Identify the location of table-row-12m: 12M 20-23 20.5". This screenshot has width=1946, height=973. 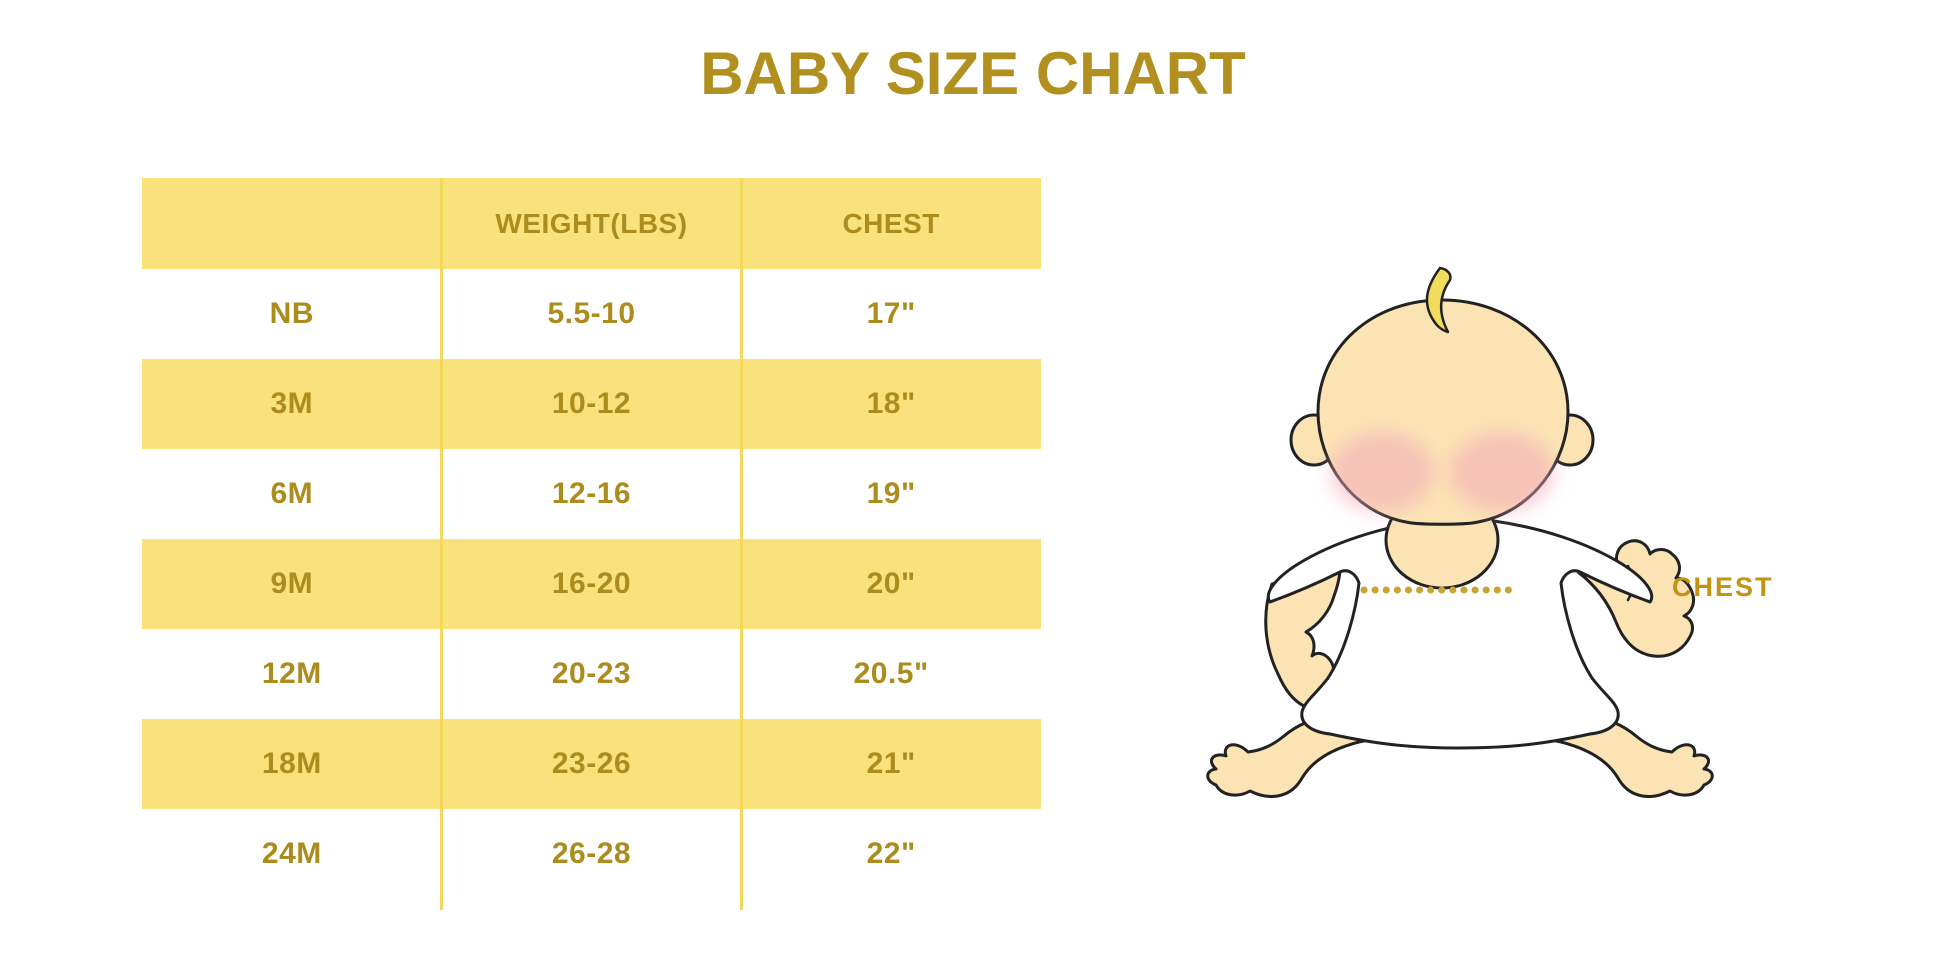
(591, 674).